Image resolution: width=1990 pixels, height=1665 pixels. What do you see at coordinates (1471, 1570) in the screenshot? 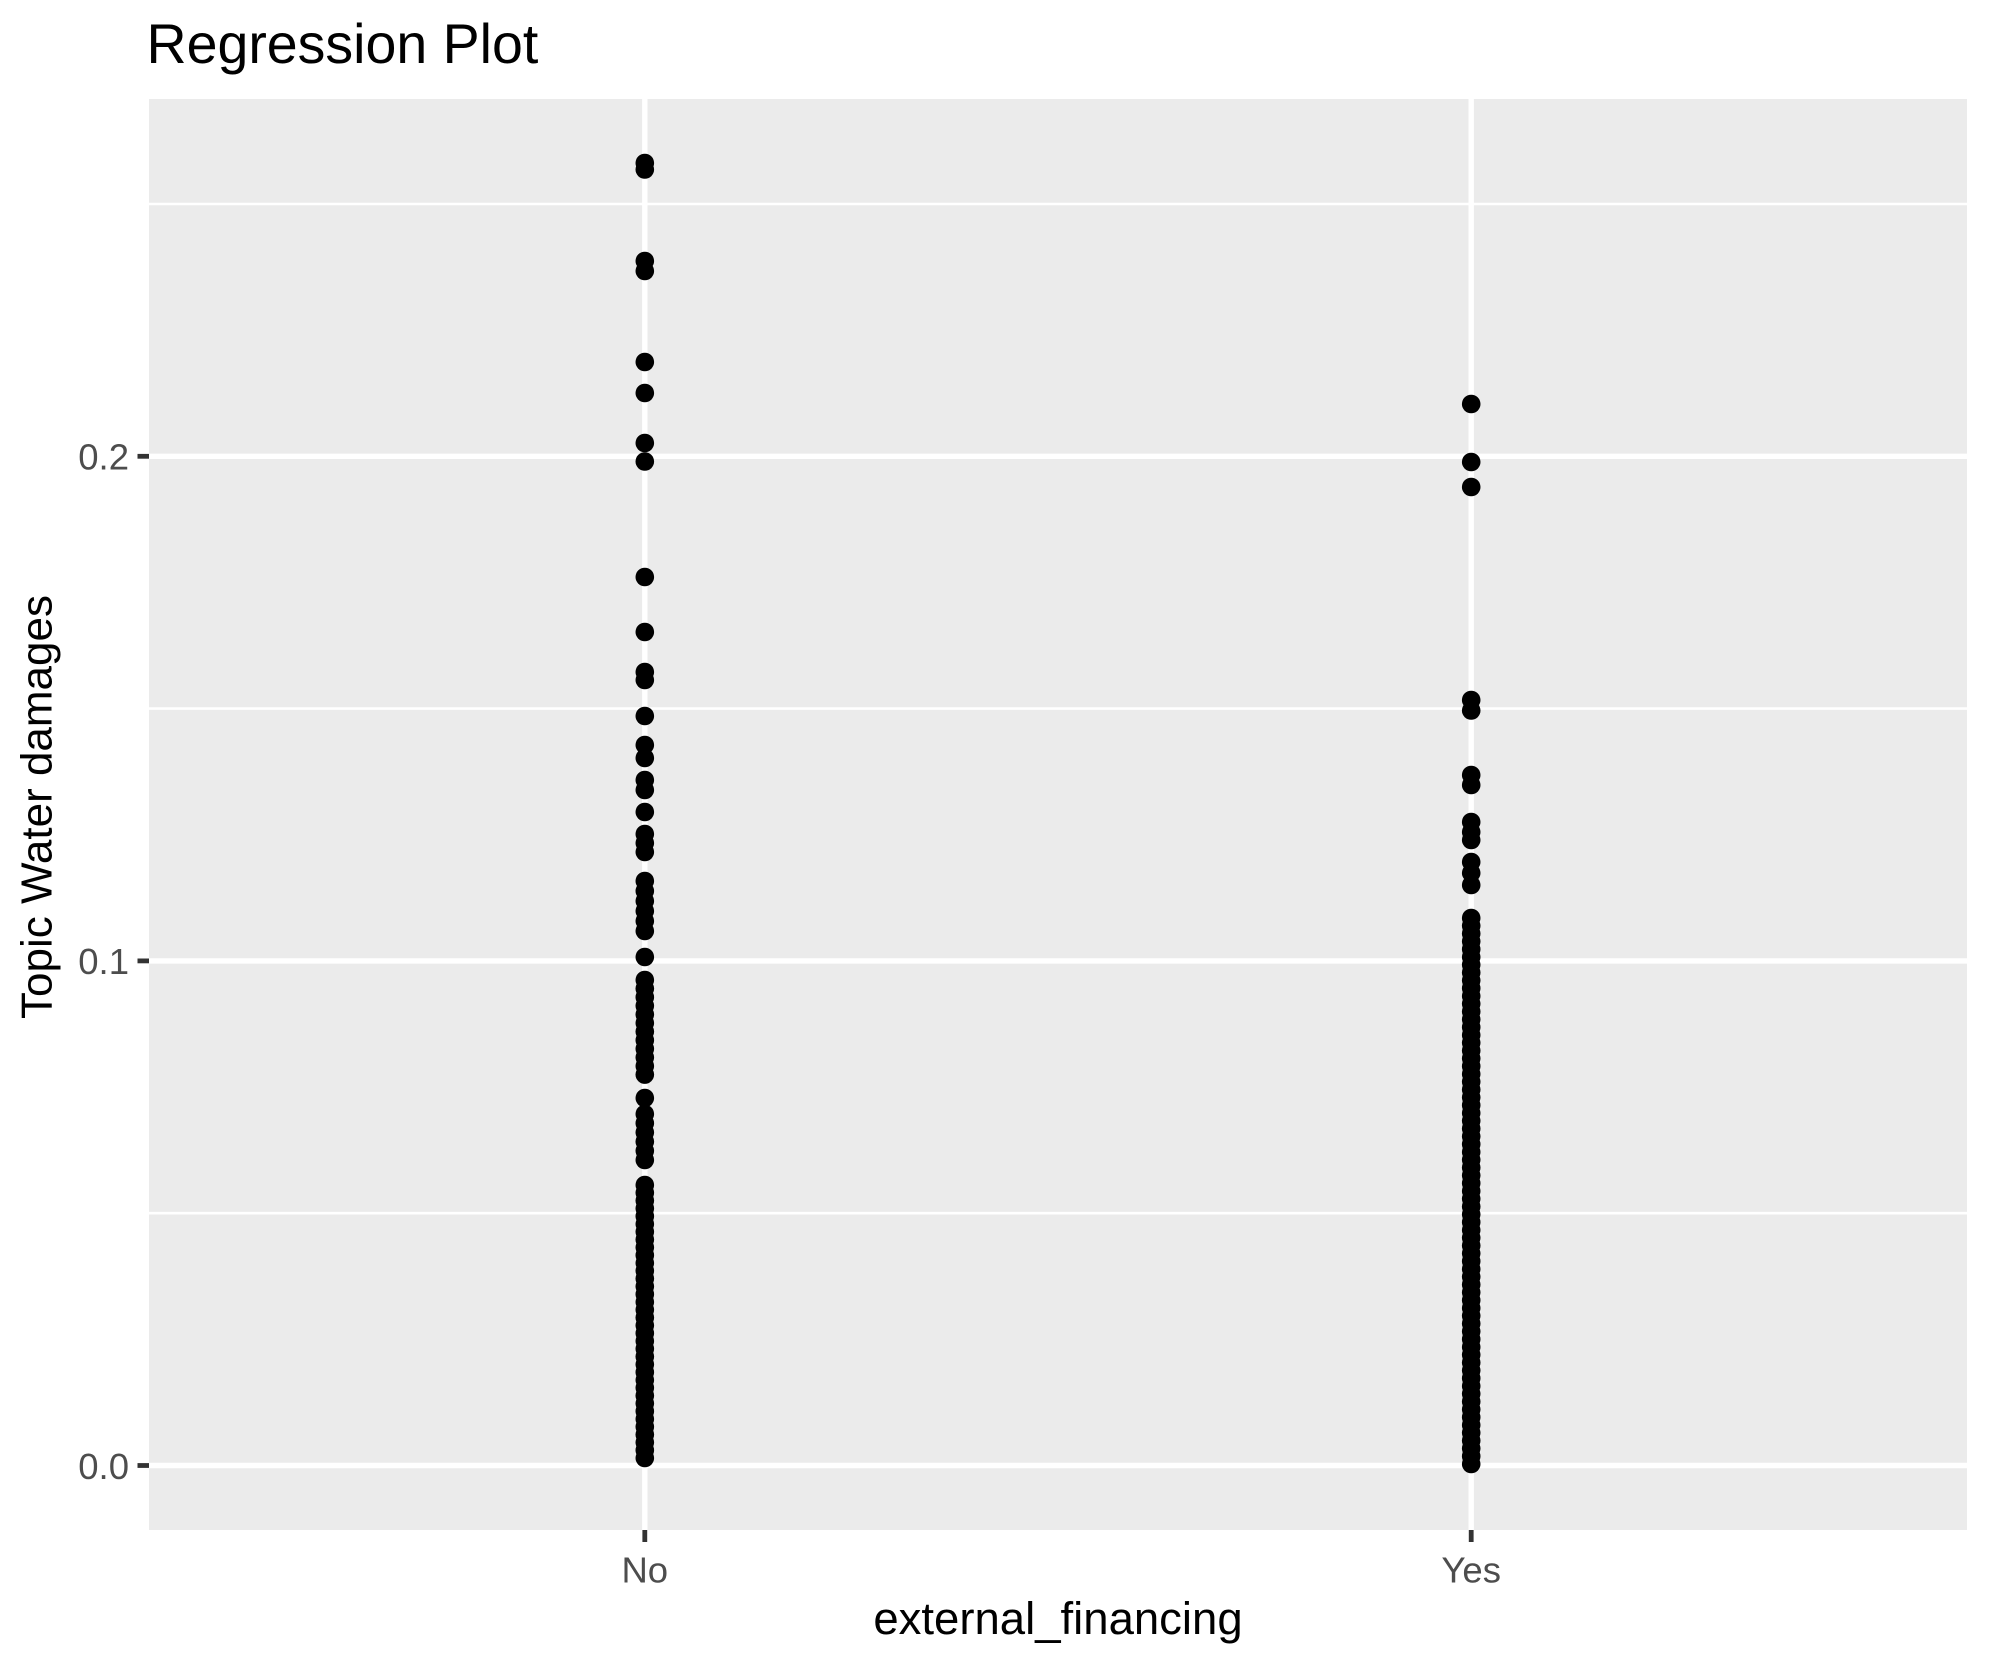
I see `svg-text: Yes` at bounding box center [1471, 1570].